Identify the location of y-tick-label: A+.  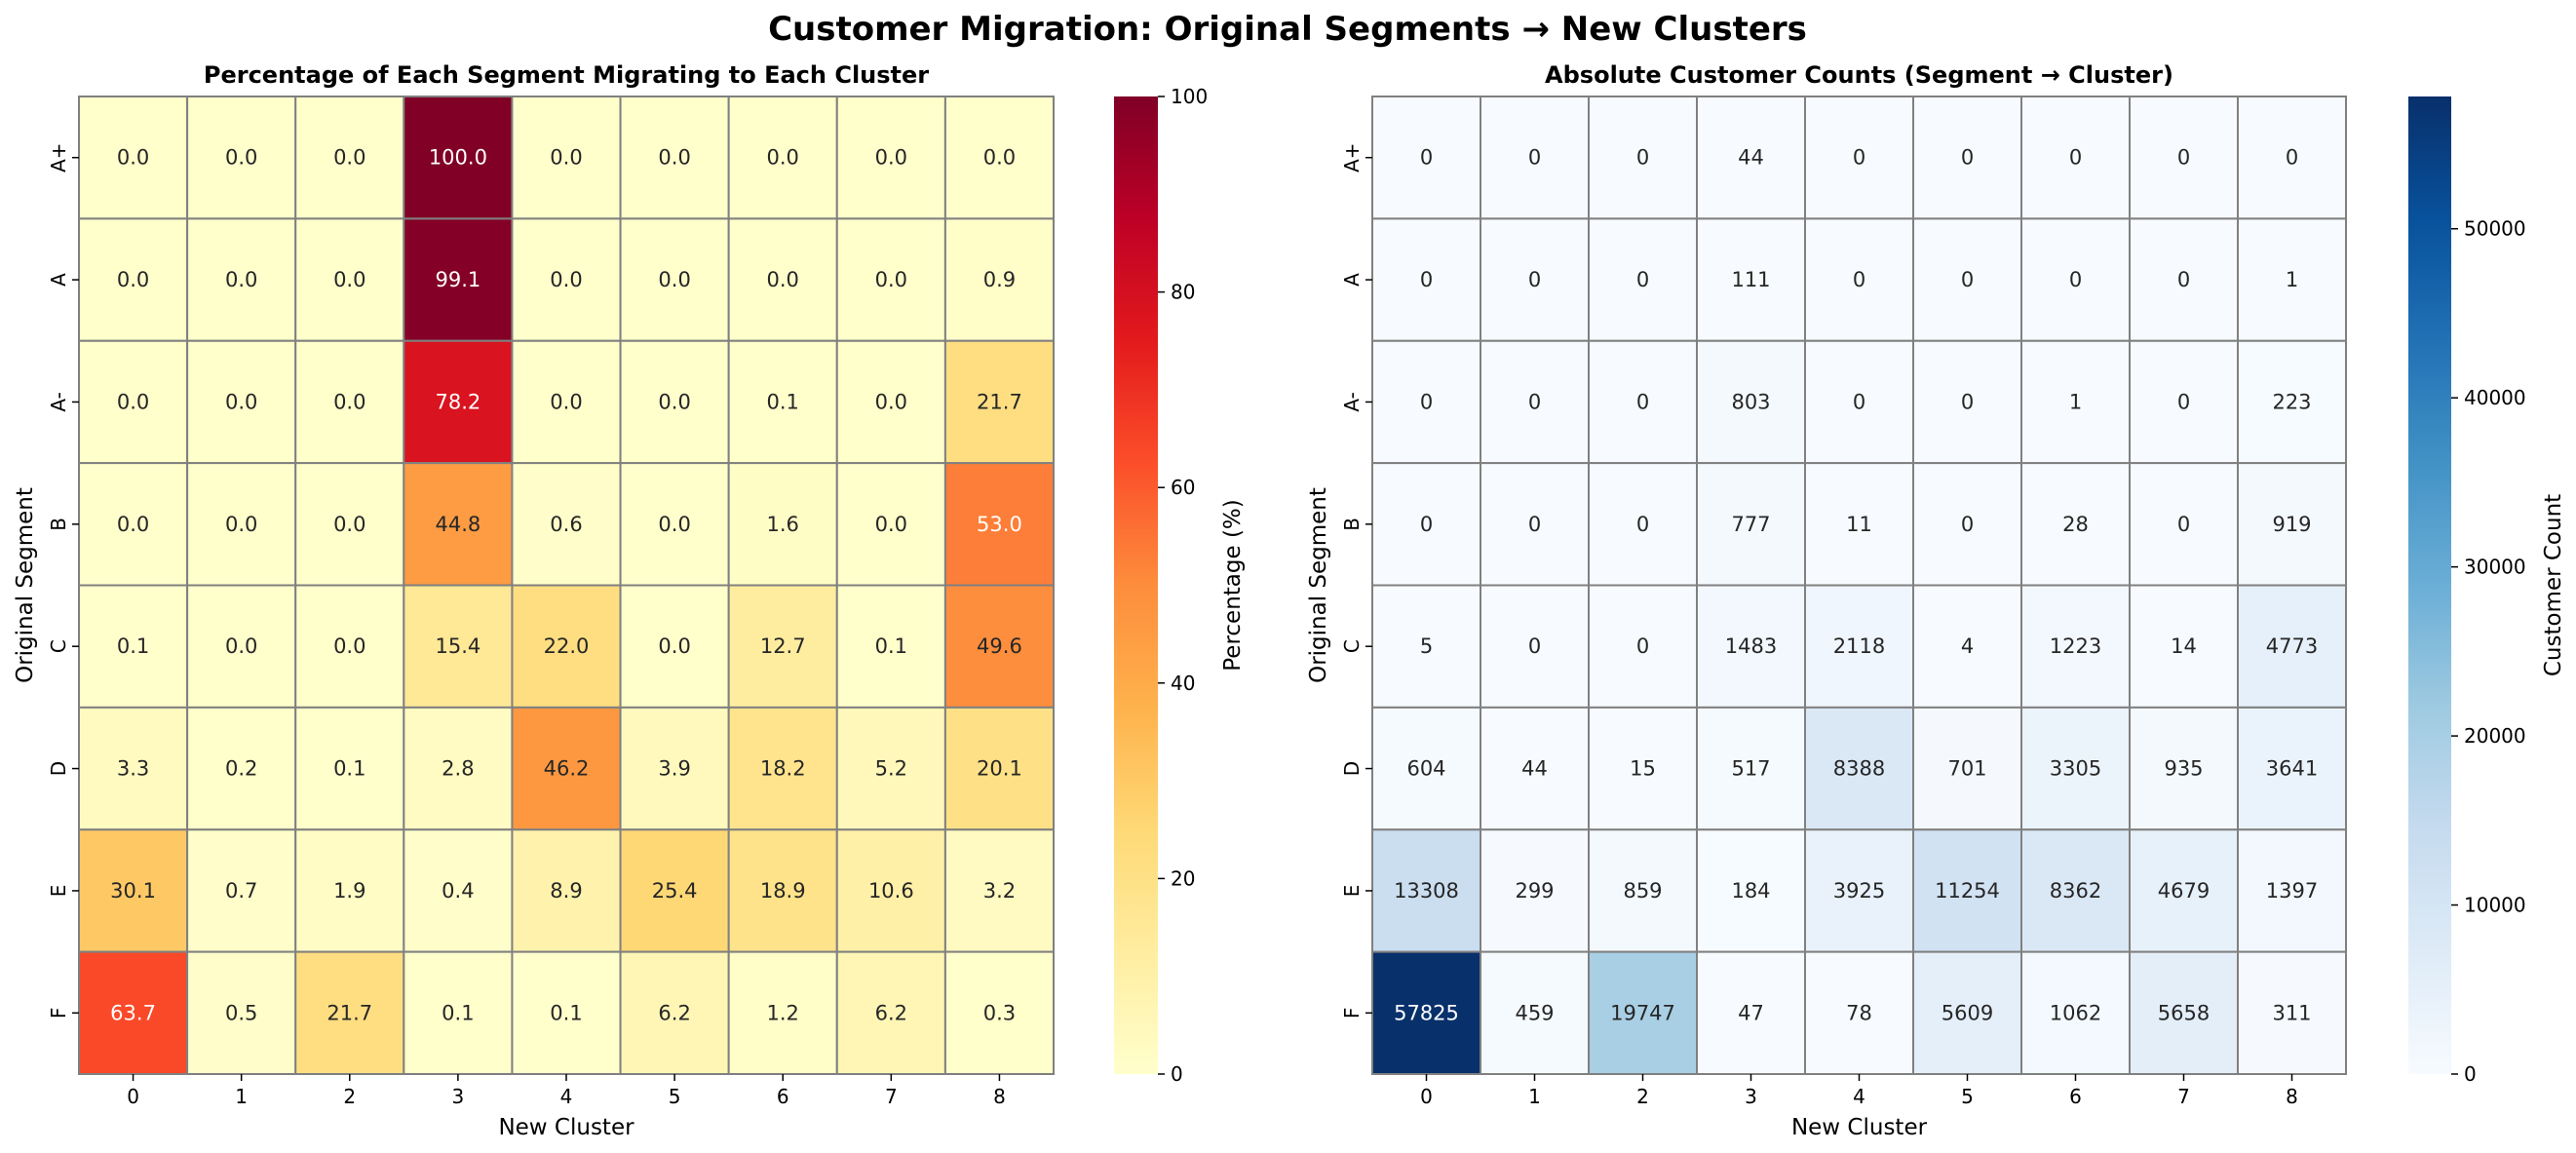
(58, 157).